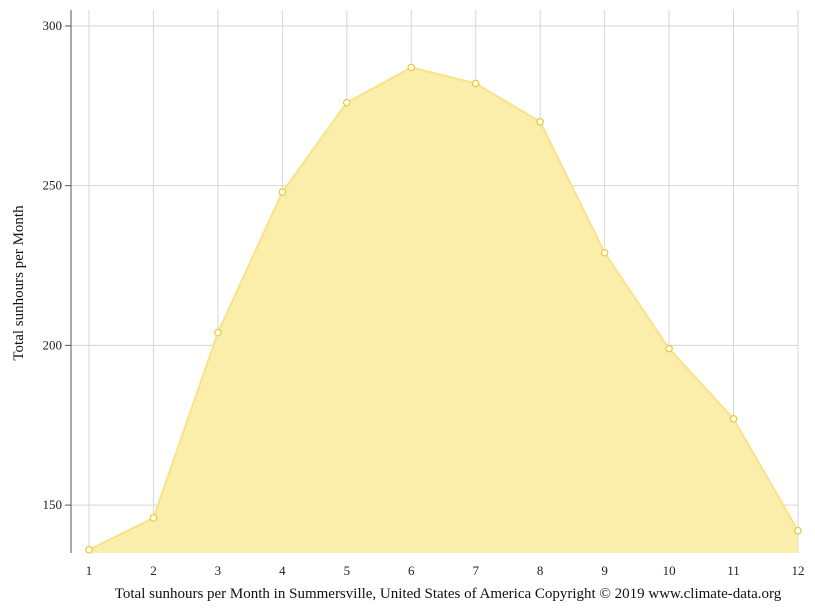  What do you see at coordinates (604, 570) in the screenshot?
I see `x-tick-label-9: 9` at bounding box center [604, 570].